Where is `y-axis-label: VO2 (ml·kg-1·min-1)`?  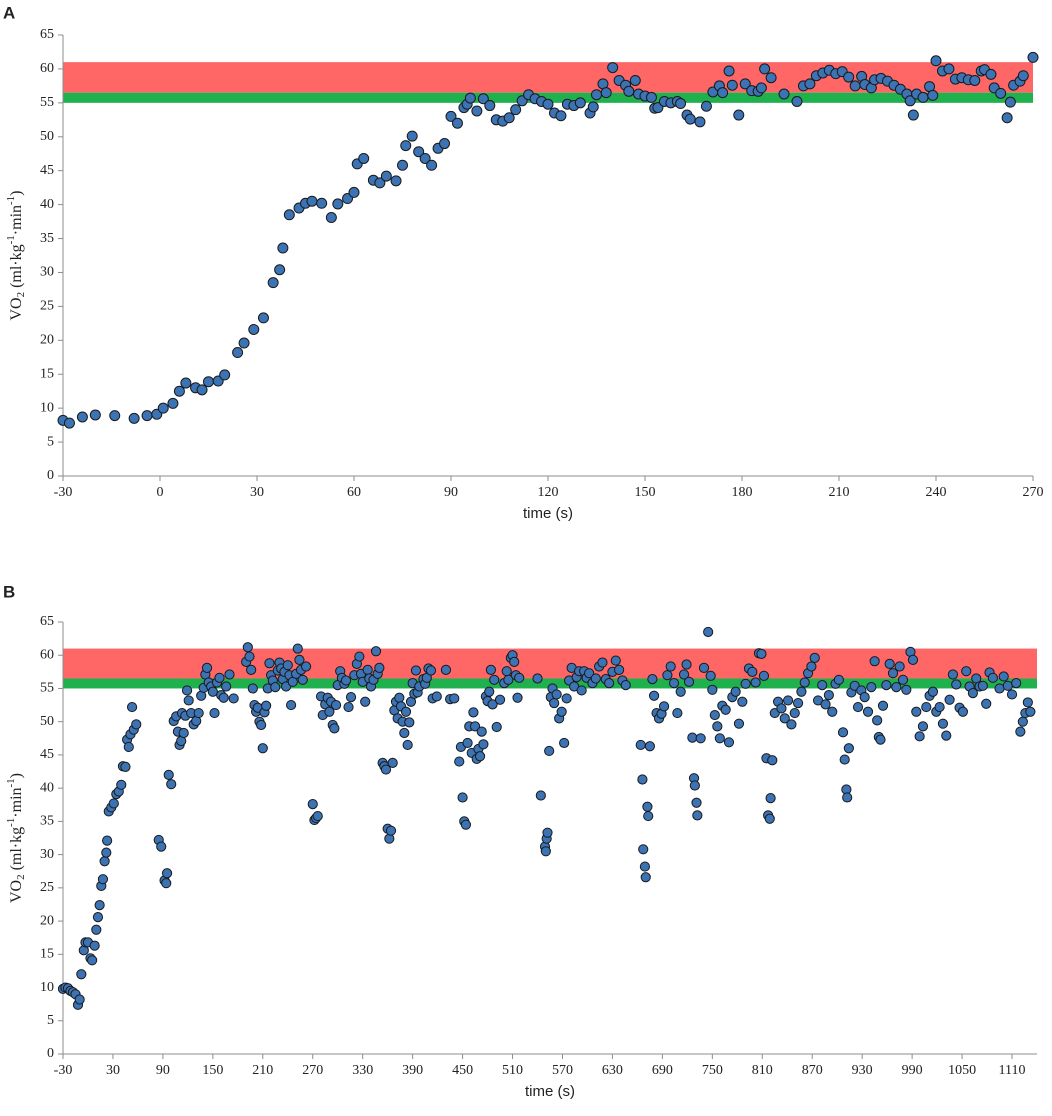 y-axis-label: VO2 (ml·kg-1·min-1) is located at coordinates (16, 255).